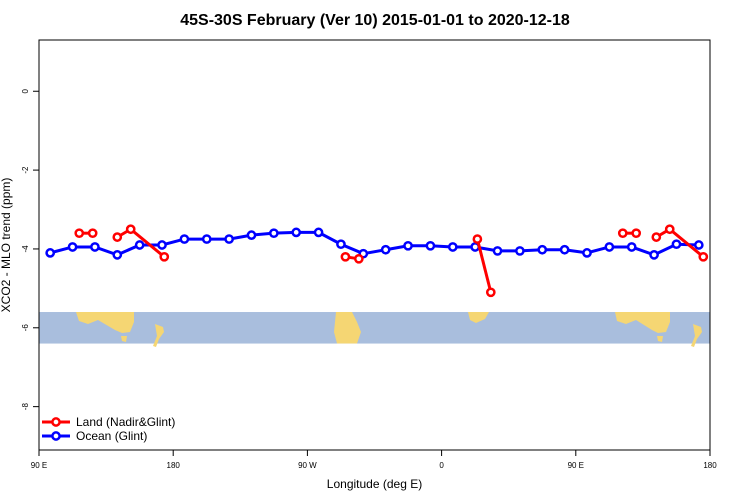  I want to click on series-land-nadir-glint-, so click(391, 261).